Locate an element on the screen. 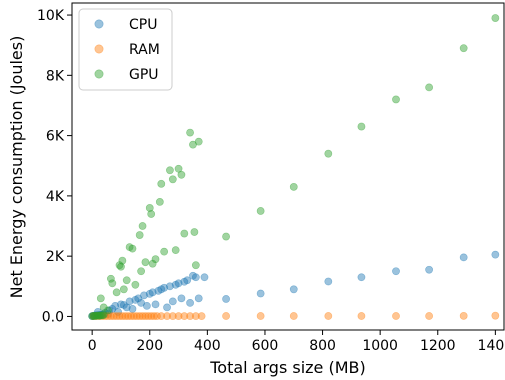  y-tick-label-4: 8K is located at coordinates (55, 76).